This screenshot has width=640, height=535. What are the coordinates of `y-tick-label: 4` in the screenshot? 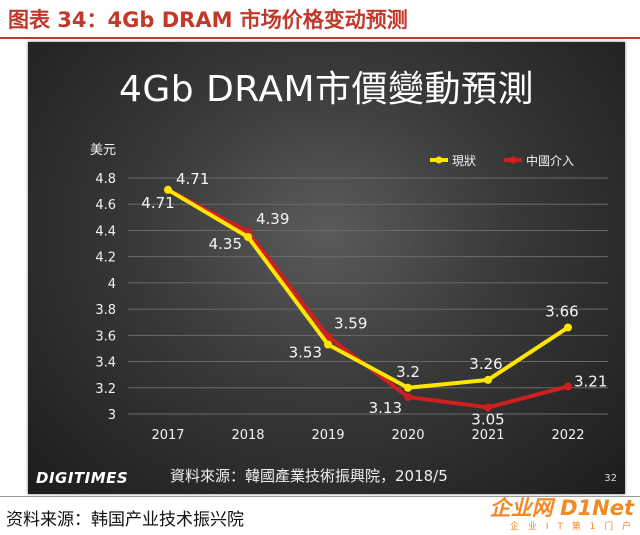 It's located at (112, 284).